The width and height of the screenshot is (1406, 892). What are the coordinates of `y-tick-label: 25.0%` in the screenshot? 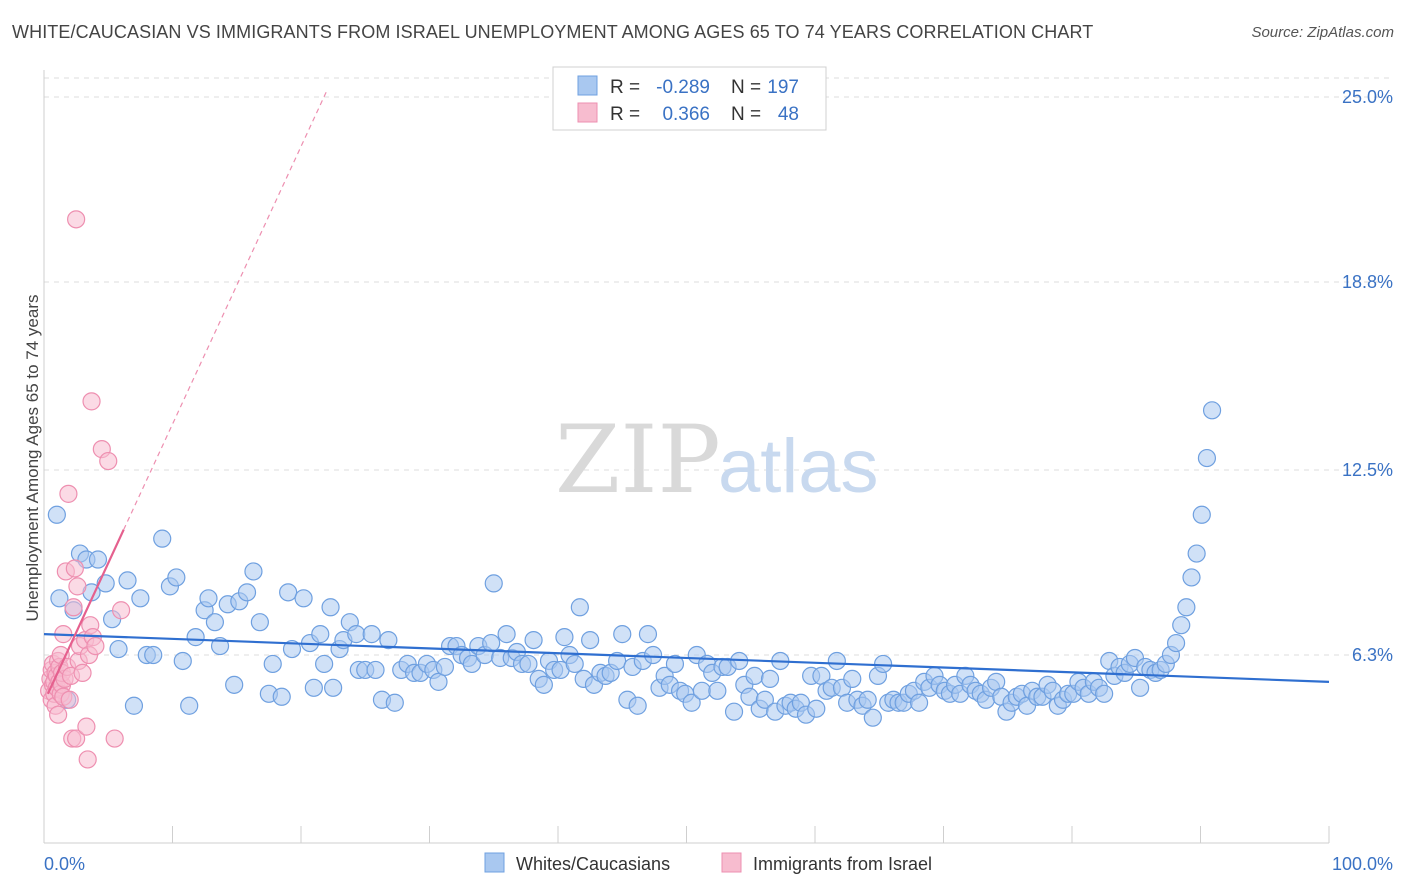 It's located at (1367, 97).